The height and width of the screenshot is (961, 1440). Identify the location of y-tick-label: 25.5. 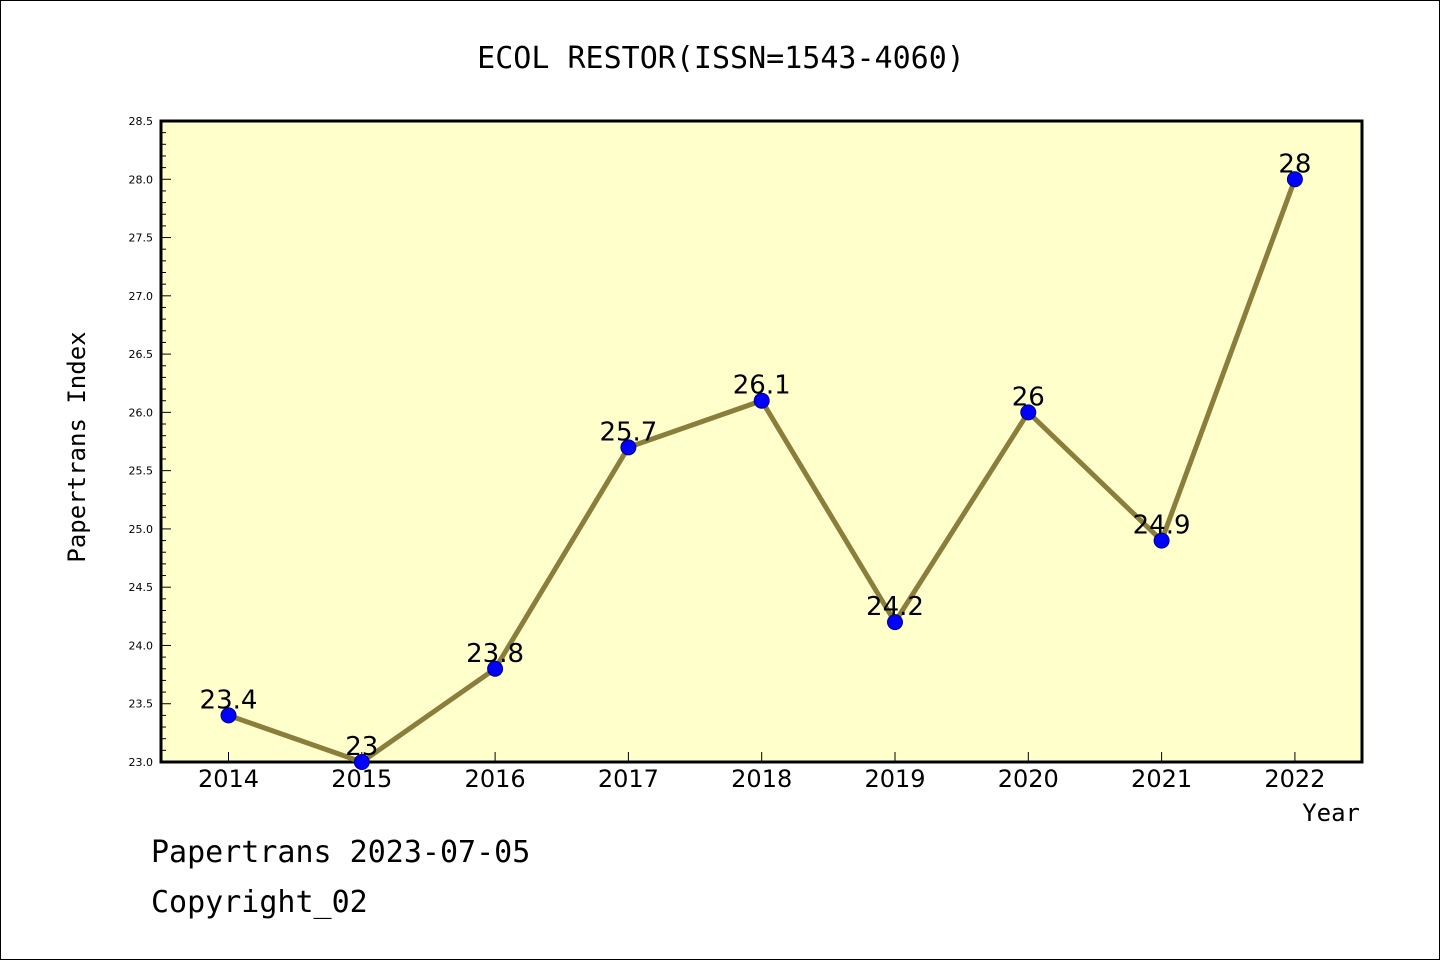
(141, 471).